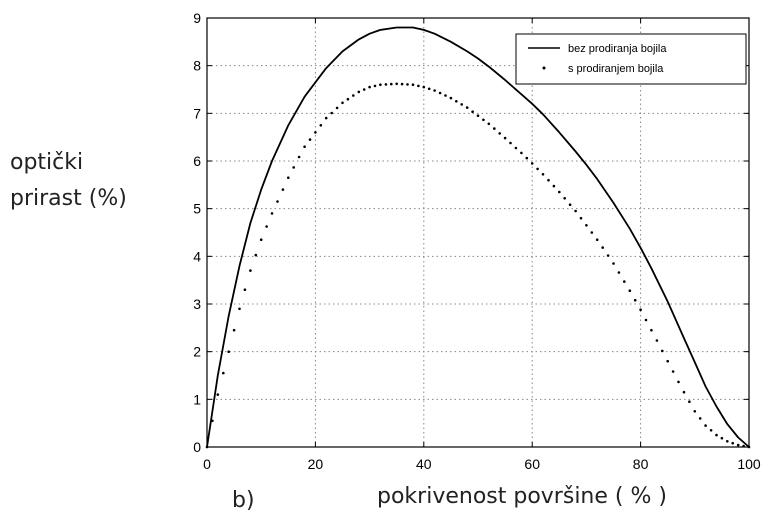 The image size is (770, 524). I want to click on legend-swatch-dot, so click(544, 68).